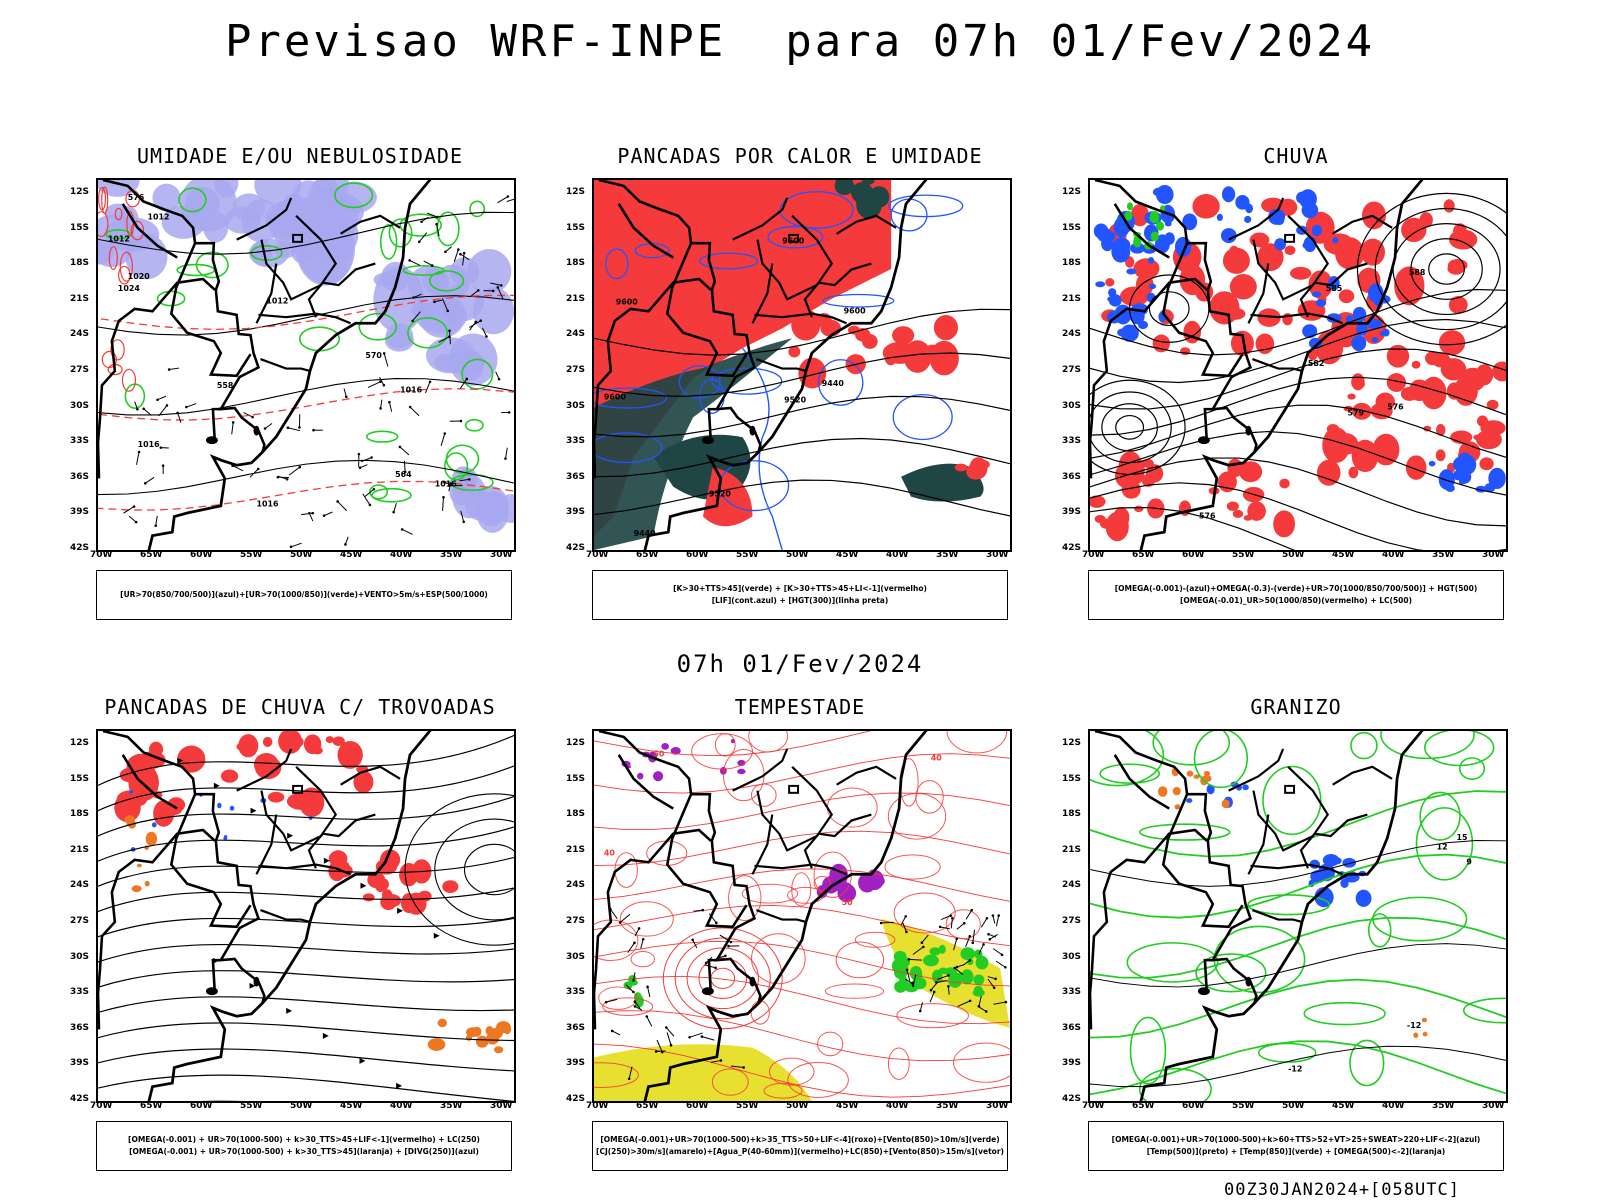  I want to click on lon-tick-label: 50W, so click(797, 1106).